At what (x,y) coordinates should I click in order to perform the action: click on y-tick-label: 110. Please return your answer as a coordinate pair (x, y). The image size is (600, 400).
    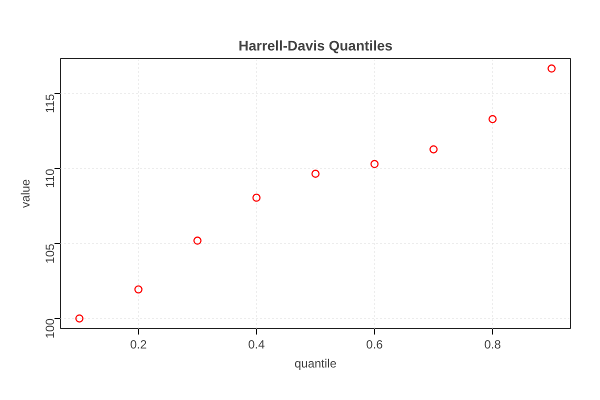
    Looking at the image, I should click on (50, 178).